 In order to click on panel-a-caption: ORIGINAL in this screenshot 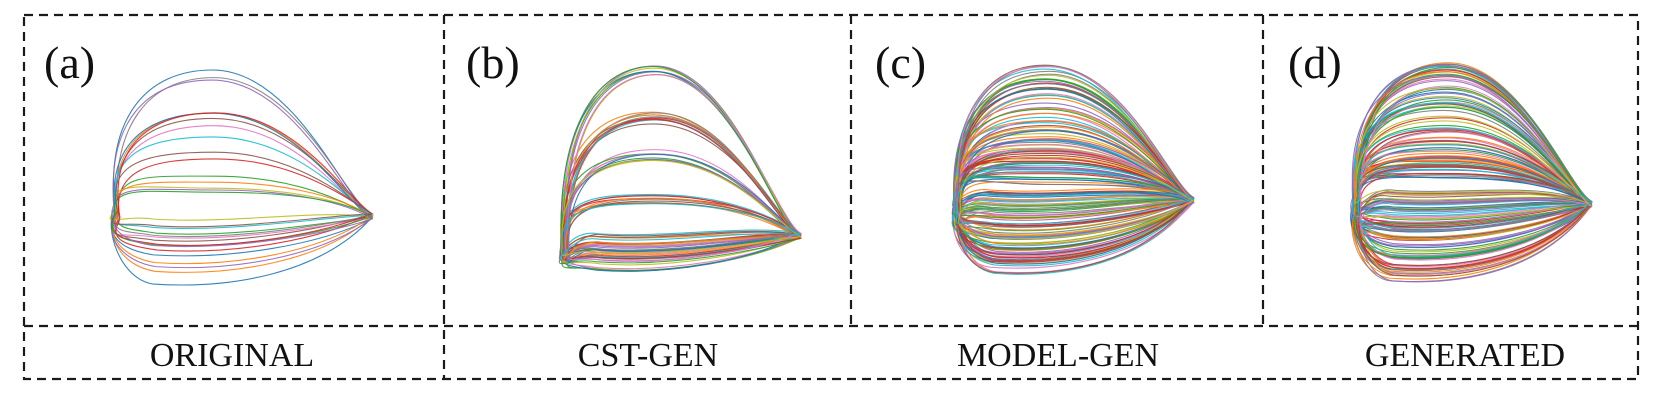, I will do `click(232, 355)`.